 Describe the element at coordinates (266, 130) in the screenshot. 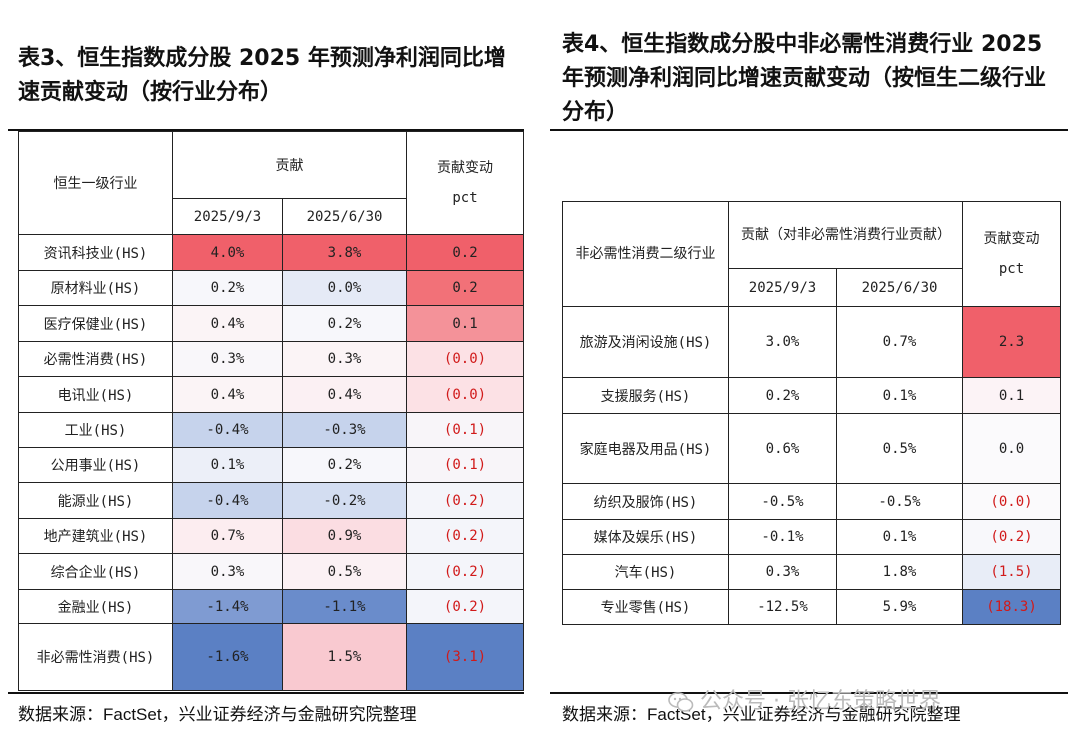

I see `table3-top-rule` at that location.